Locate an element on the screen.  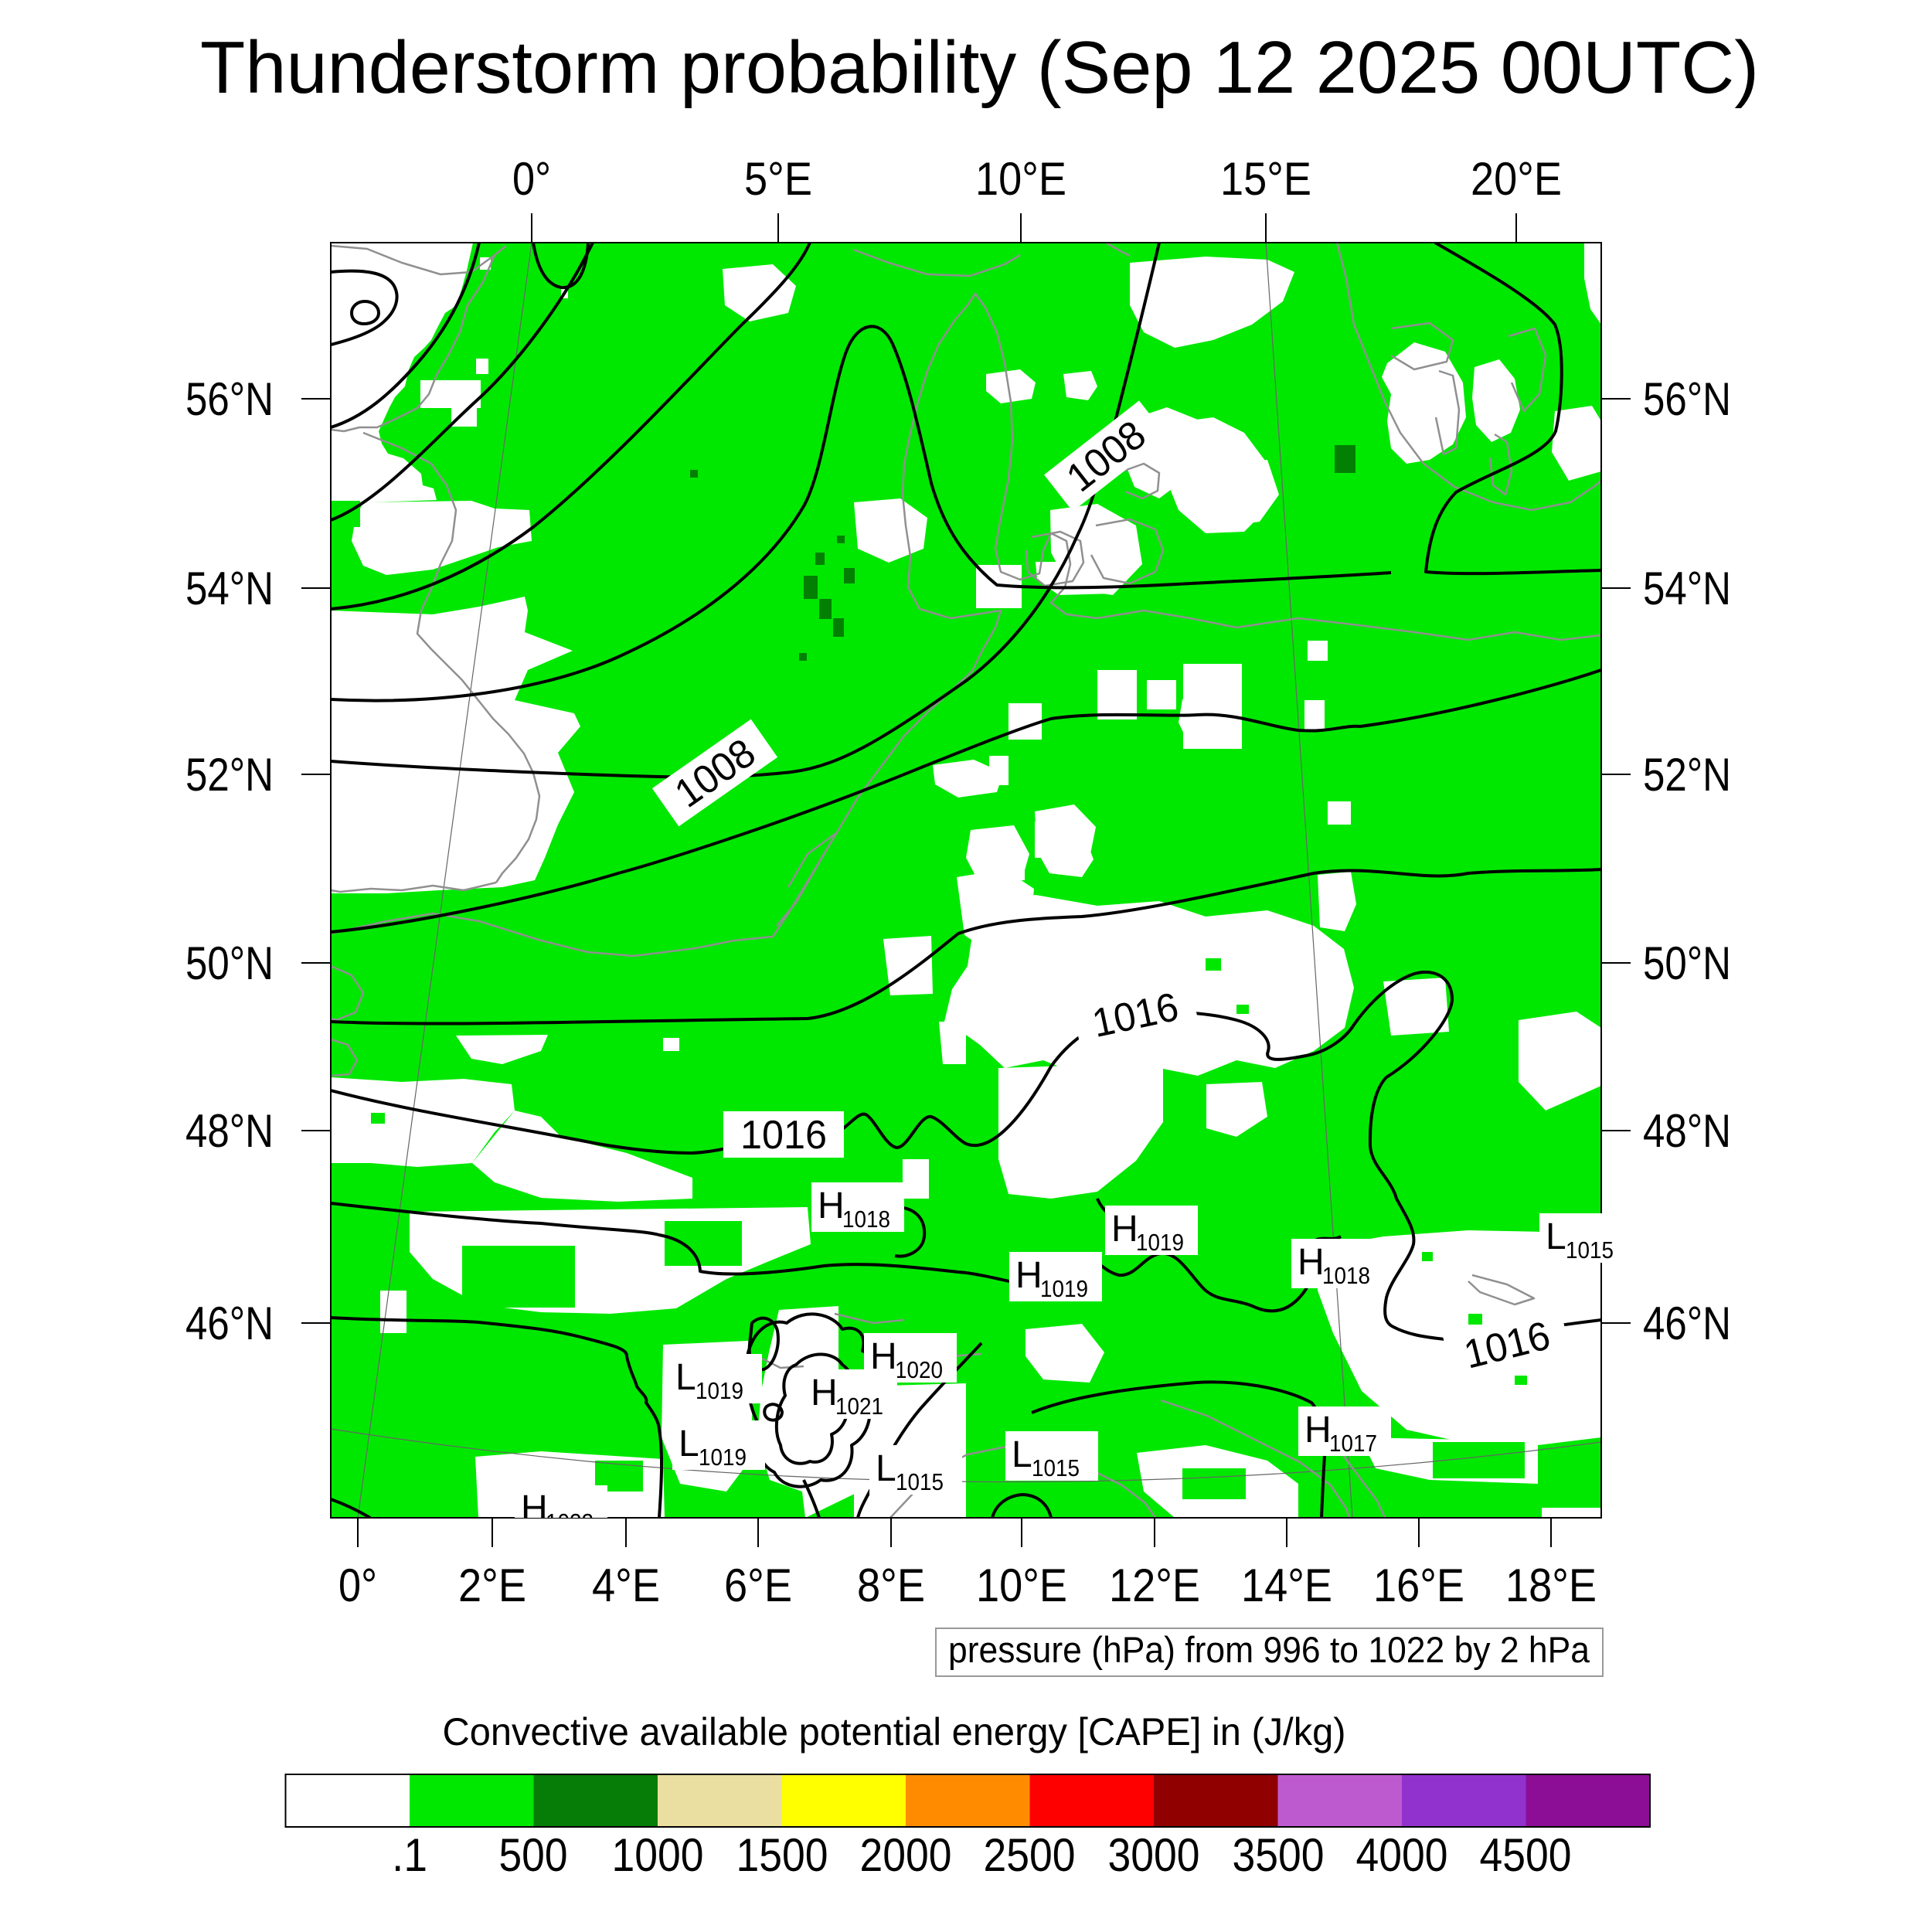
svg-text: 2000 is located at coordinates (906, 1855).